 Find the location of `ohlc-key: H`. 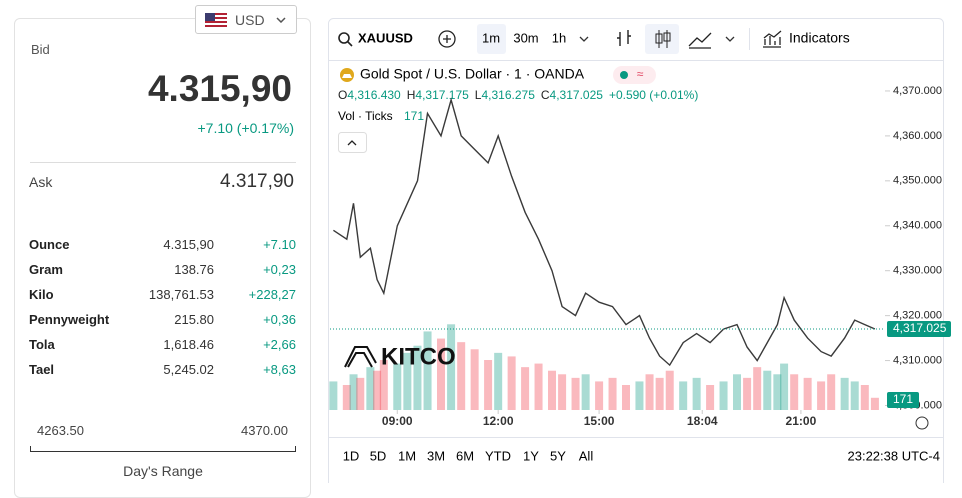

ohlc-key: H is located at coordinates (411, 95).